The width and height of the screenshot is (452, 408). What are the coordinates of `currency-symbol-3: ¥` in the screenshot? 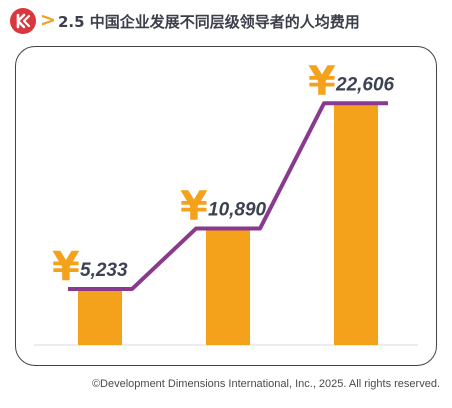 It's located at (322, 81).